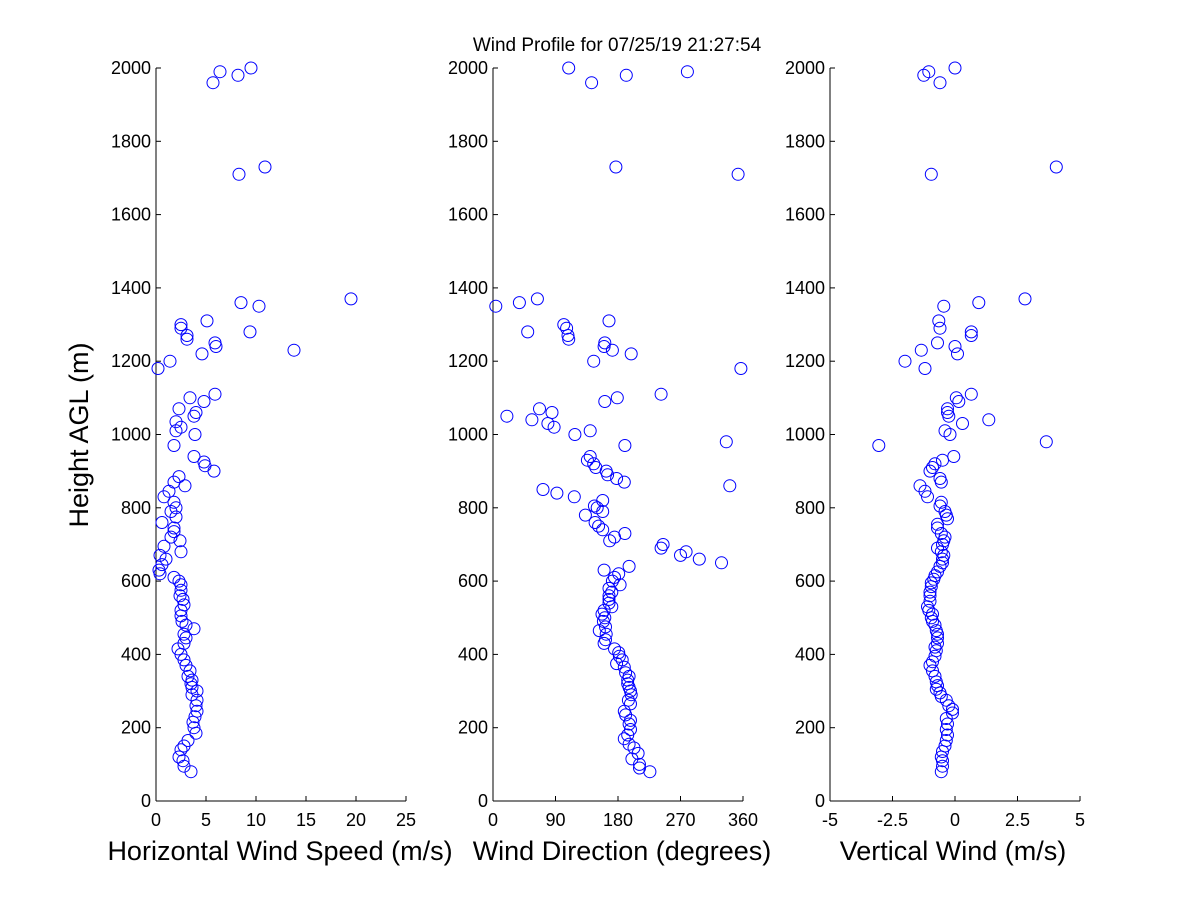 The image size is (1200, 900). What do you see at coordinates (136, 581) in the screenshot?
I see `speed-y-tick-label: 600` at bounding box center [136, 581].